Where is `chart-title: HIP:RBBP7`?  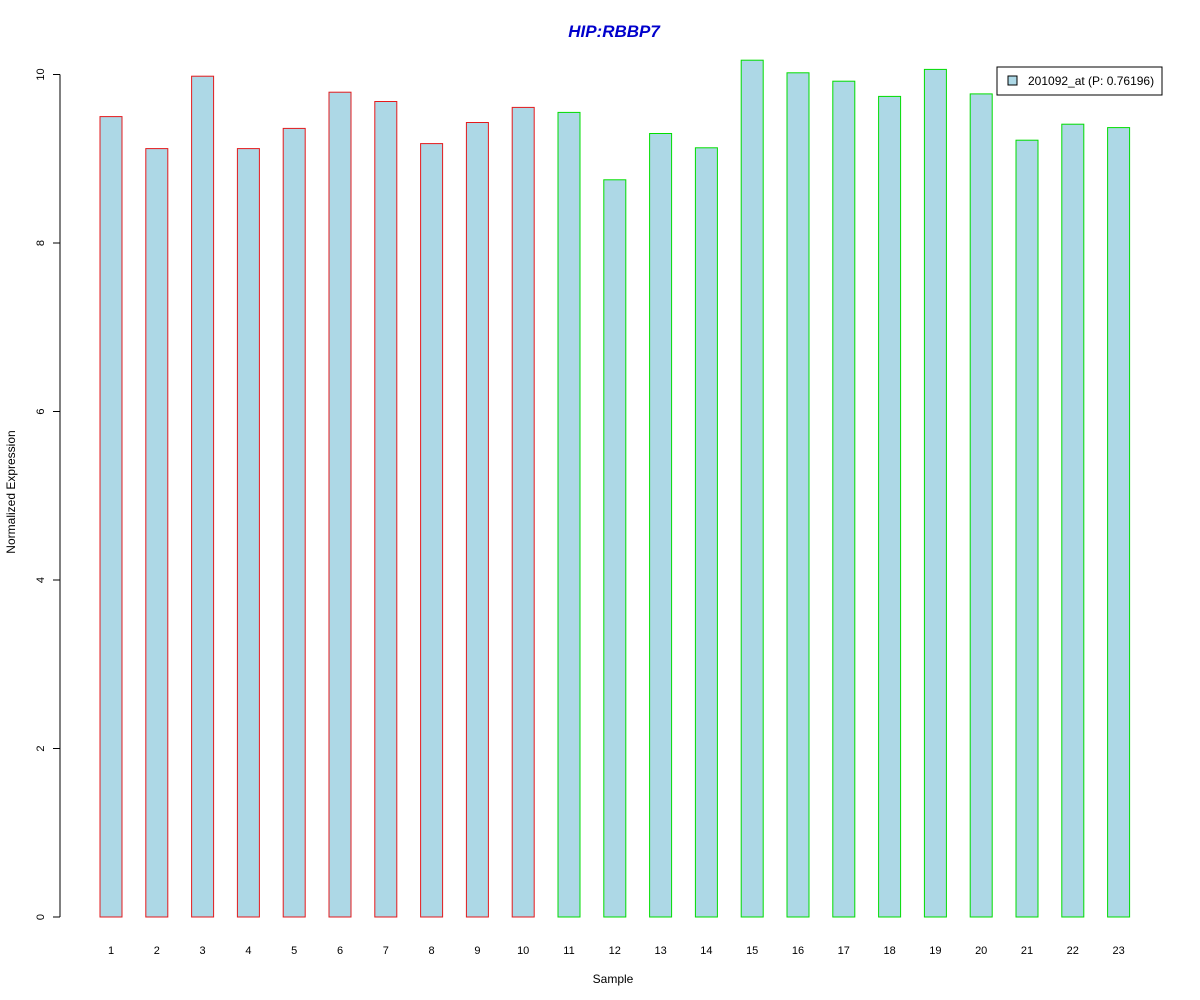
chart-title: HIP:RBBP7 is located at coordinates (614, 31).